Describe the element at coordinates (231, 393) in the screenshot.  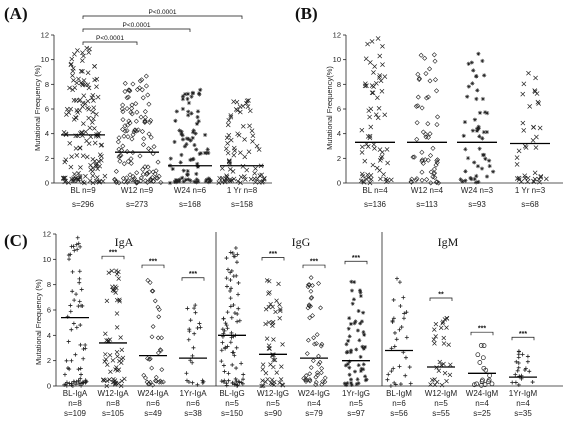
I see `x-category-label: BL-IgG` at that location.